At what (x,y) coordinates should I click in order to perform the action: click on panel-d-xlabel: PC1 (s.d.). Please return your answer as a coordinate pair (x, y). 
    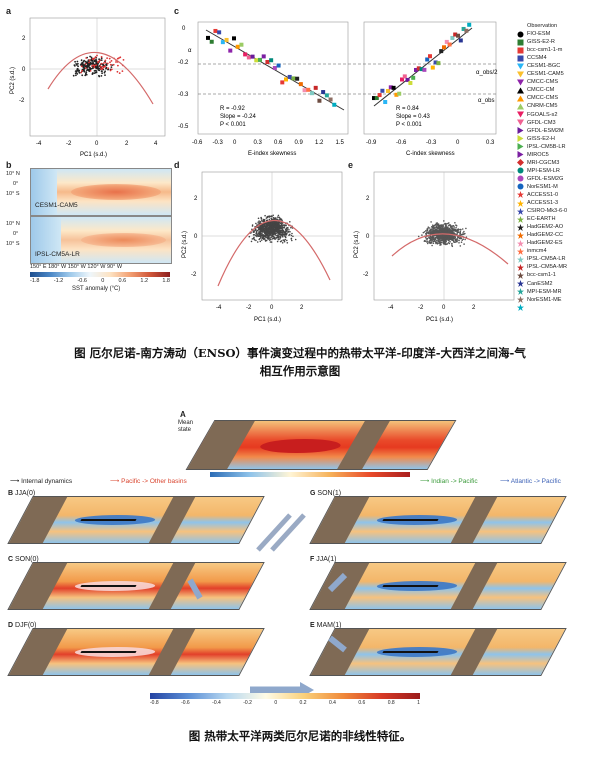
    Looking at the image, I should click on (267, 320).